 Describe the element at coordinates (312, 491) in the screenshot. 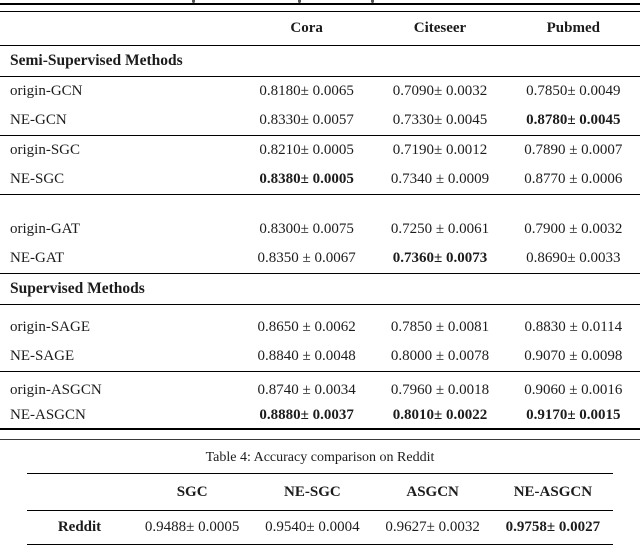

I see `column-header-ne-sgc: NE-SGC` at that location.